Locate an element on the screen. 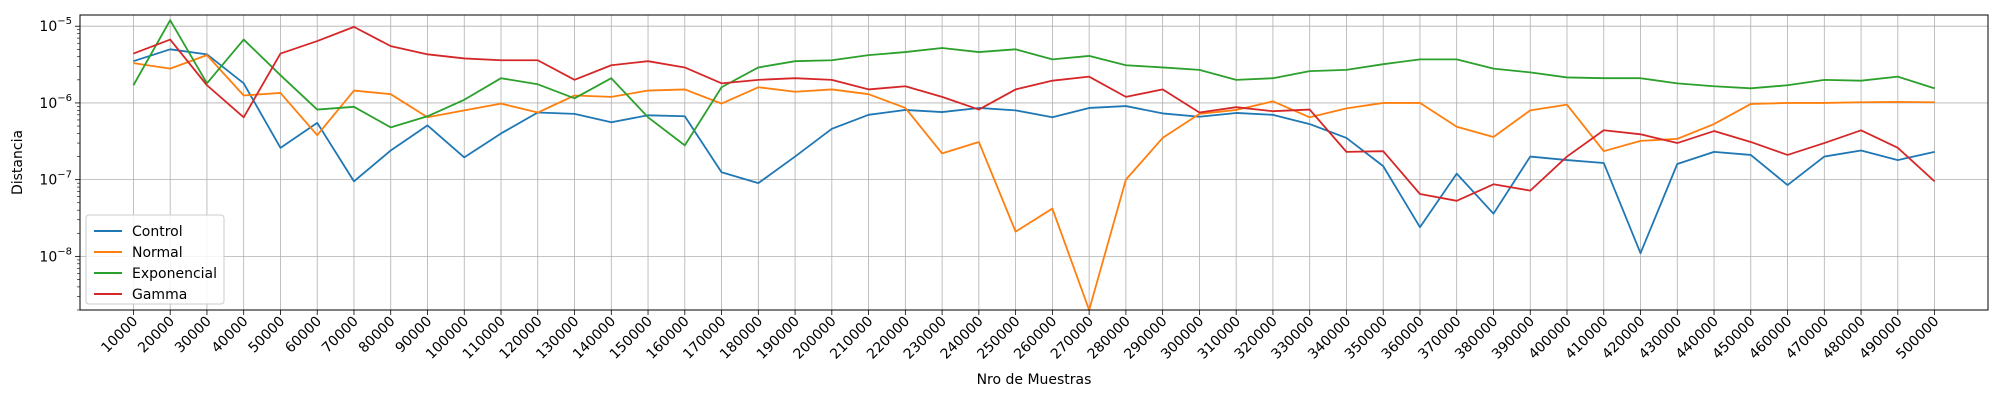 The width and height of the screenshot is (2000, 404). legend: Control Normal Exponencial Gamma is located at coordinates (155, 259).